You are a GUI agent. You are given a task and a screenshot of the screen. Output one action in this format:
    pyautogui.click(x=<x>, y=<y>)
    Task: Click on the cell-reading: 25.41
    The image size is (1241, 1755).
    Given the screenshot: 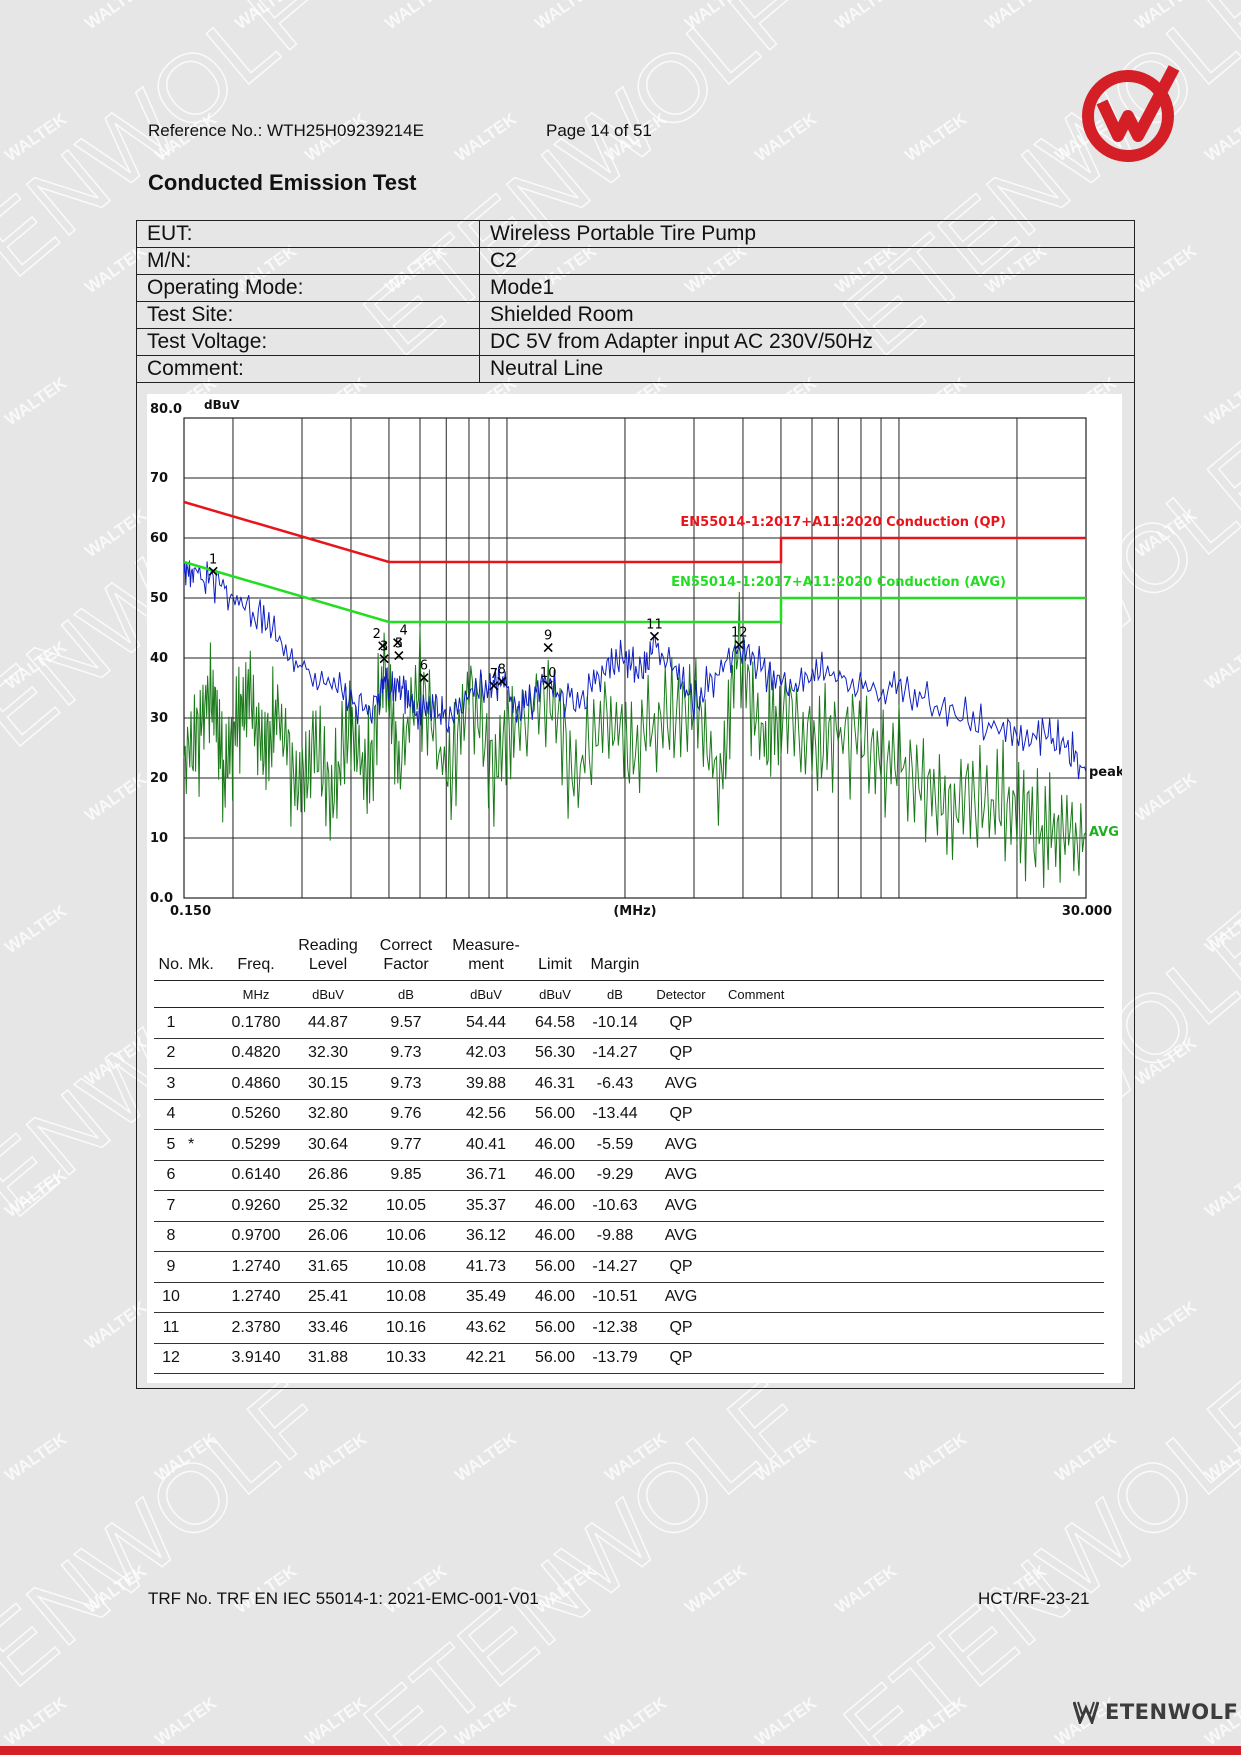 What is the action you would take?
    pyautogui.click(x=328, y=1297)
    